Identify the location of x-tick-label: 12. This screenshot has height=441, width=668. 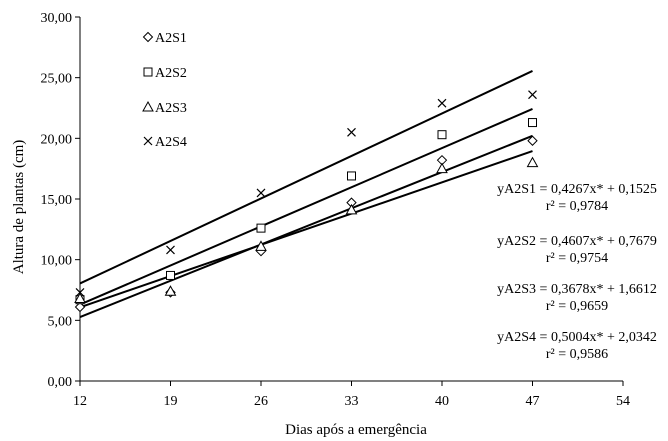
(80, 401).